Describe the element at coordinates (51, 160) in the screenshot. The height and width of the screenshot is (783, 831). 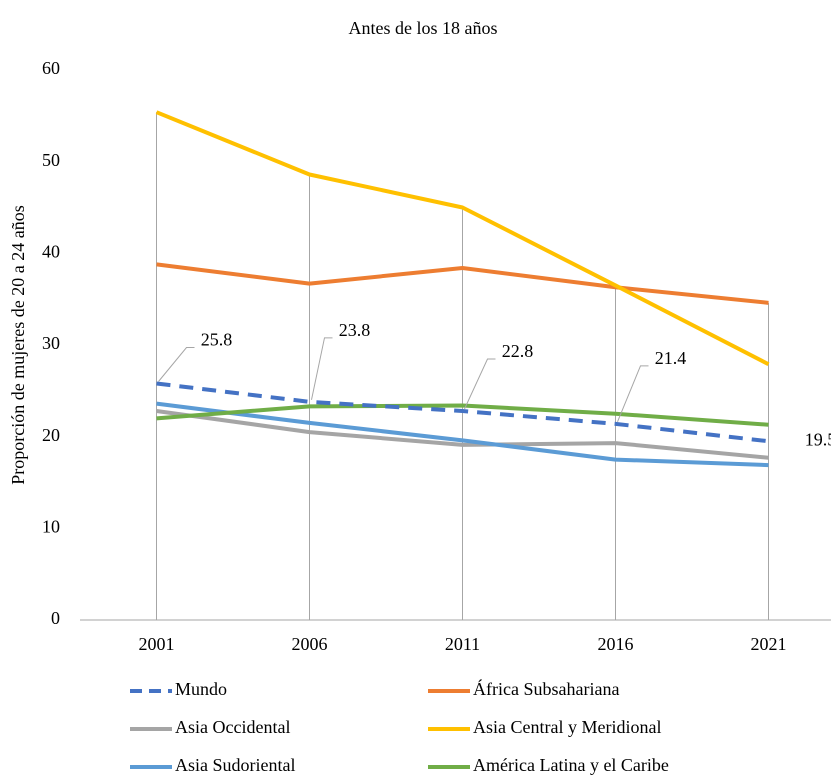
I see `y-tick-label: 50` at that location.